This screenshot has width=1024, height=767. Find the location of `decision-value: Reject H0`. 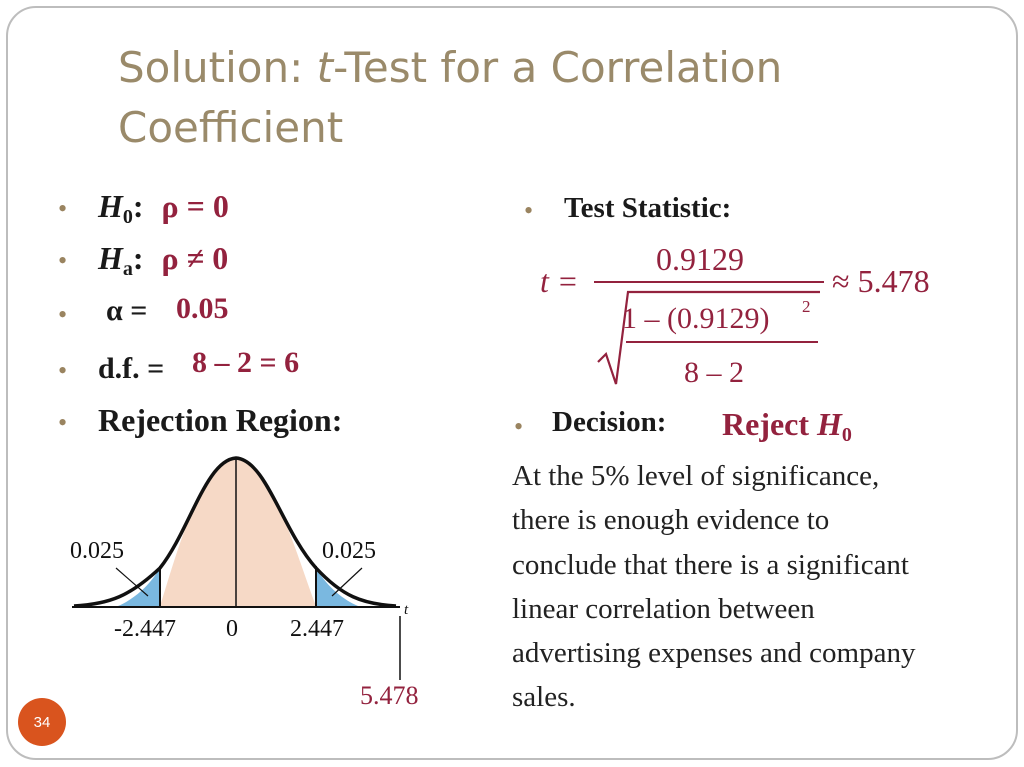

decision-value: Reject H0 is located at coordinates (787, 426).